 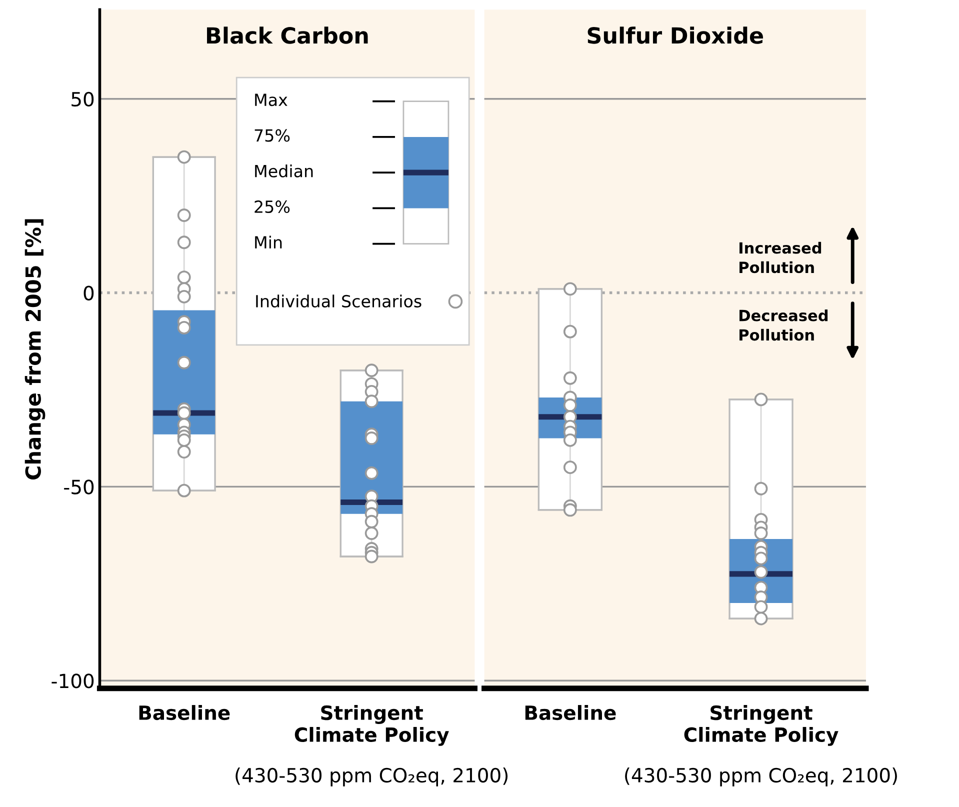 What do you see at coordinates (284, 171) in the screenshot?
I see `annotation: Median` at bounding box center [284, 171].